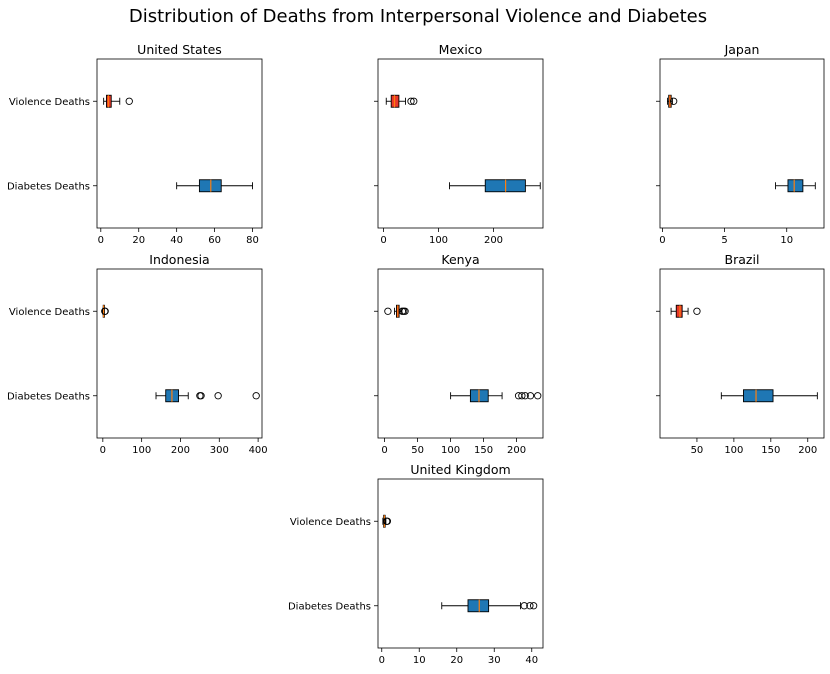  Describe the element at coordinates (742, 49) in the screenshot. I see `subplot-title: Japan` at that location.